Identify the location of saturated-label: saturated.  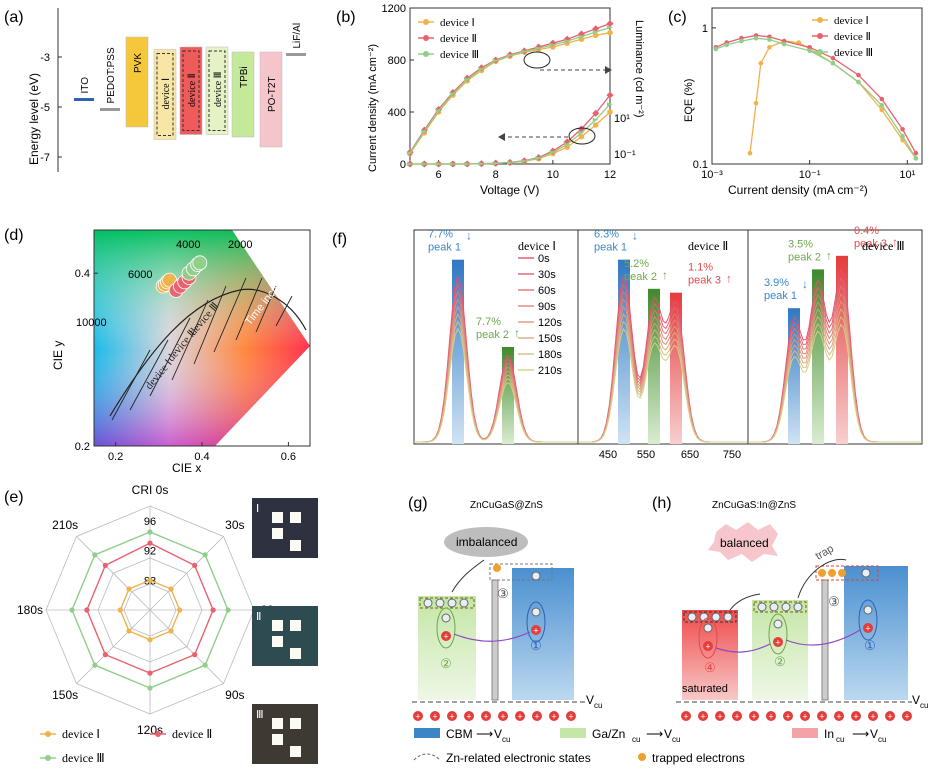
(705, 689).